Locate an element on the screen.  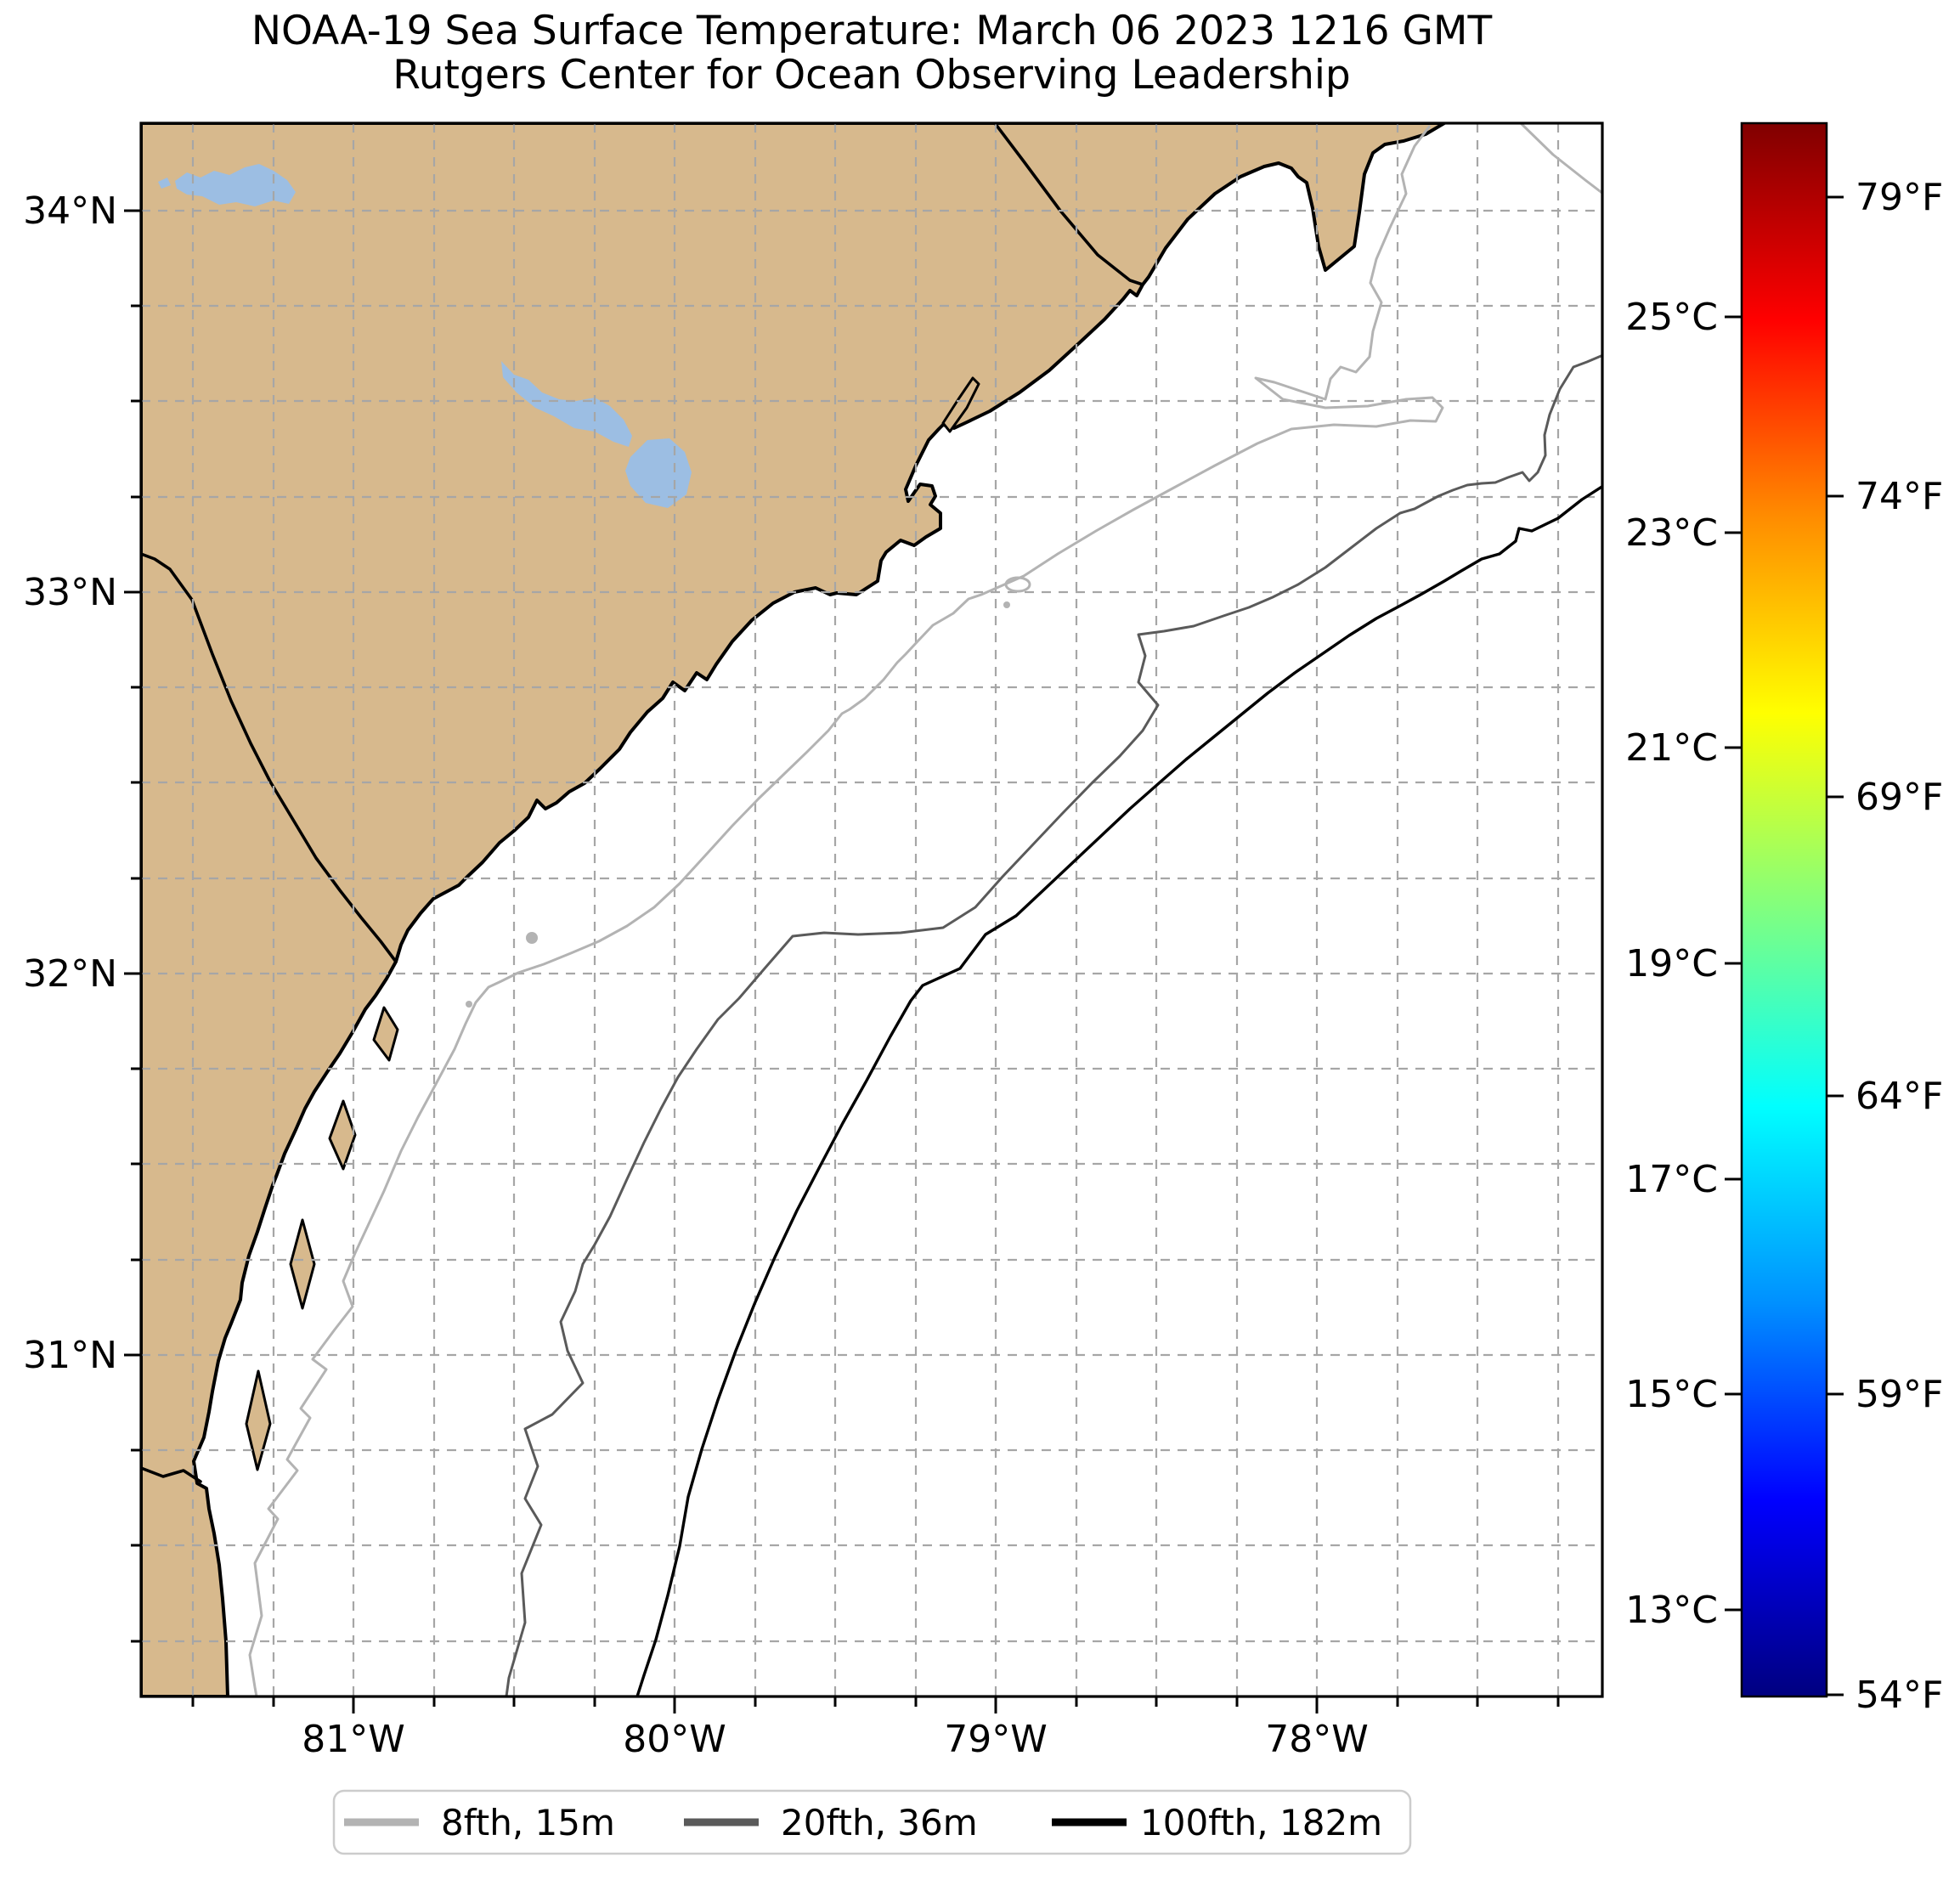
cbar-label-54f: 54°F is located at coordinates (1899, 1696).